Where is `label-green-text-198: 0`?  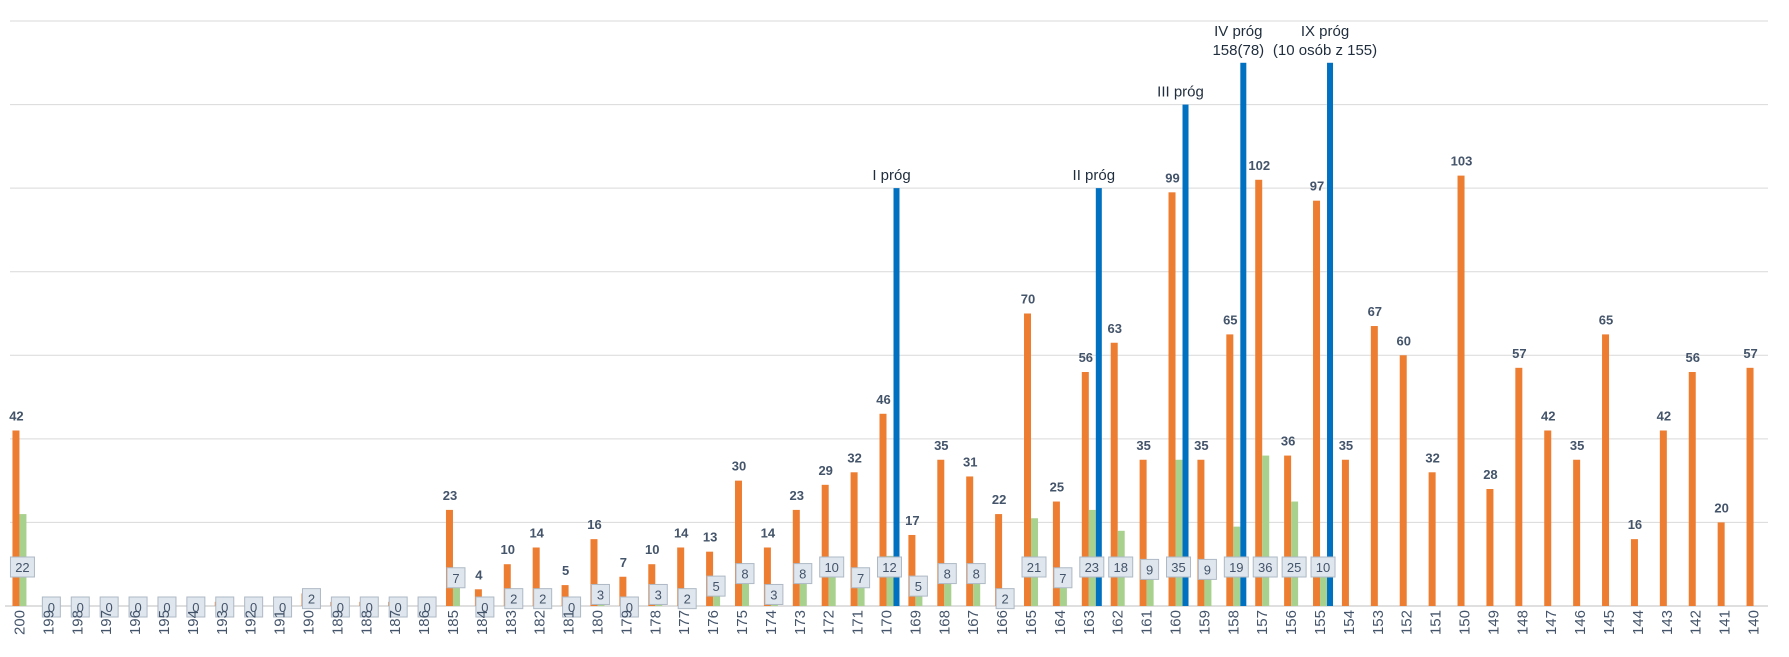 label-green-text-198: 0 is located at coordinates (80, 607).